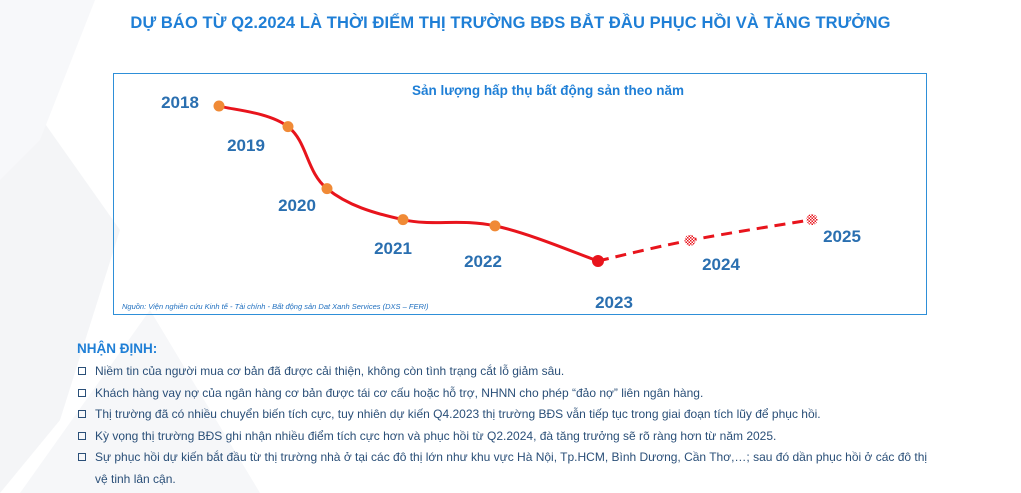 Image resolution: width=1021 pixels, height=493 pixels. What do you see at coordinates (403, 220) in the screenshot?
I see `data-point-2021` at bounding box center [403, 220].